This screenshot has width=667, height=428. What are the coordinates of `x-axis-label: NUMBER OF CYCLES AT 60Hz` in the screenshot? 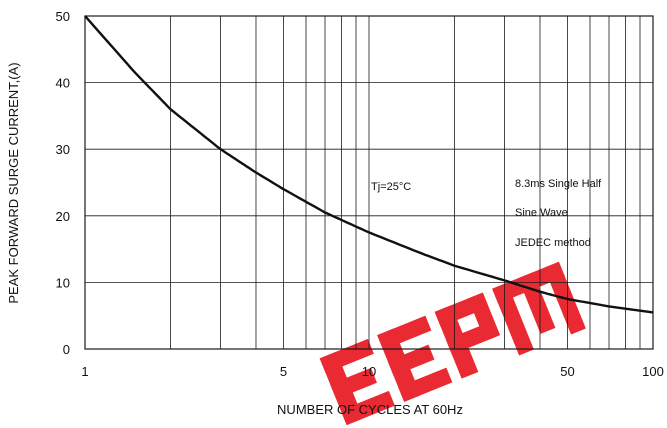 It's located at (370, 409).